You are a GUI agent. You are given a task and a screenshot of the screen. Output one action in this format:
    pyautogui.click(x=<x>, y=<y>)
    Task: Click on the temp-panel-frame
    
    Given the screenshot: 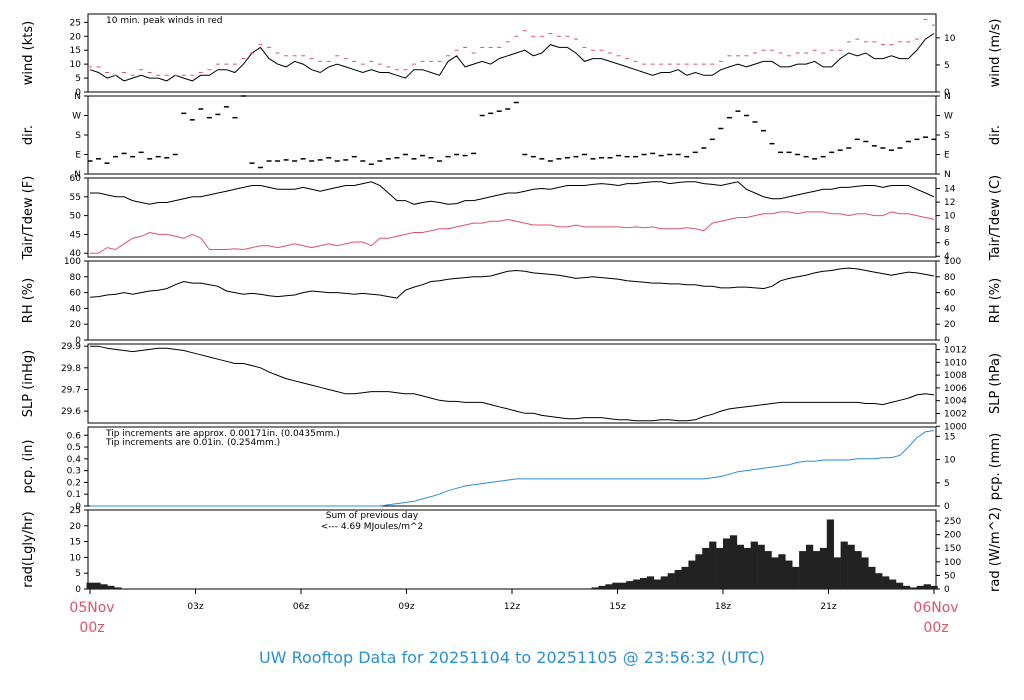 What is the action you would take?
    pyautogui.click(x=512, y=217)
    